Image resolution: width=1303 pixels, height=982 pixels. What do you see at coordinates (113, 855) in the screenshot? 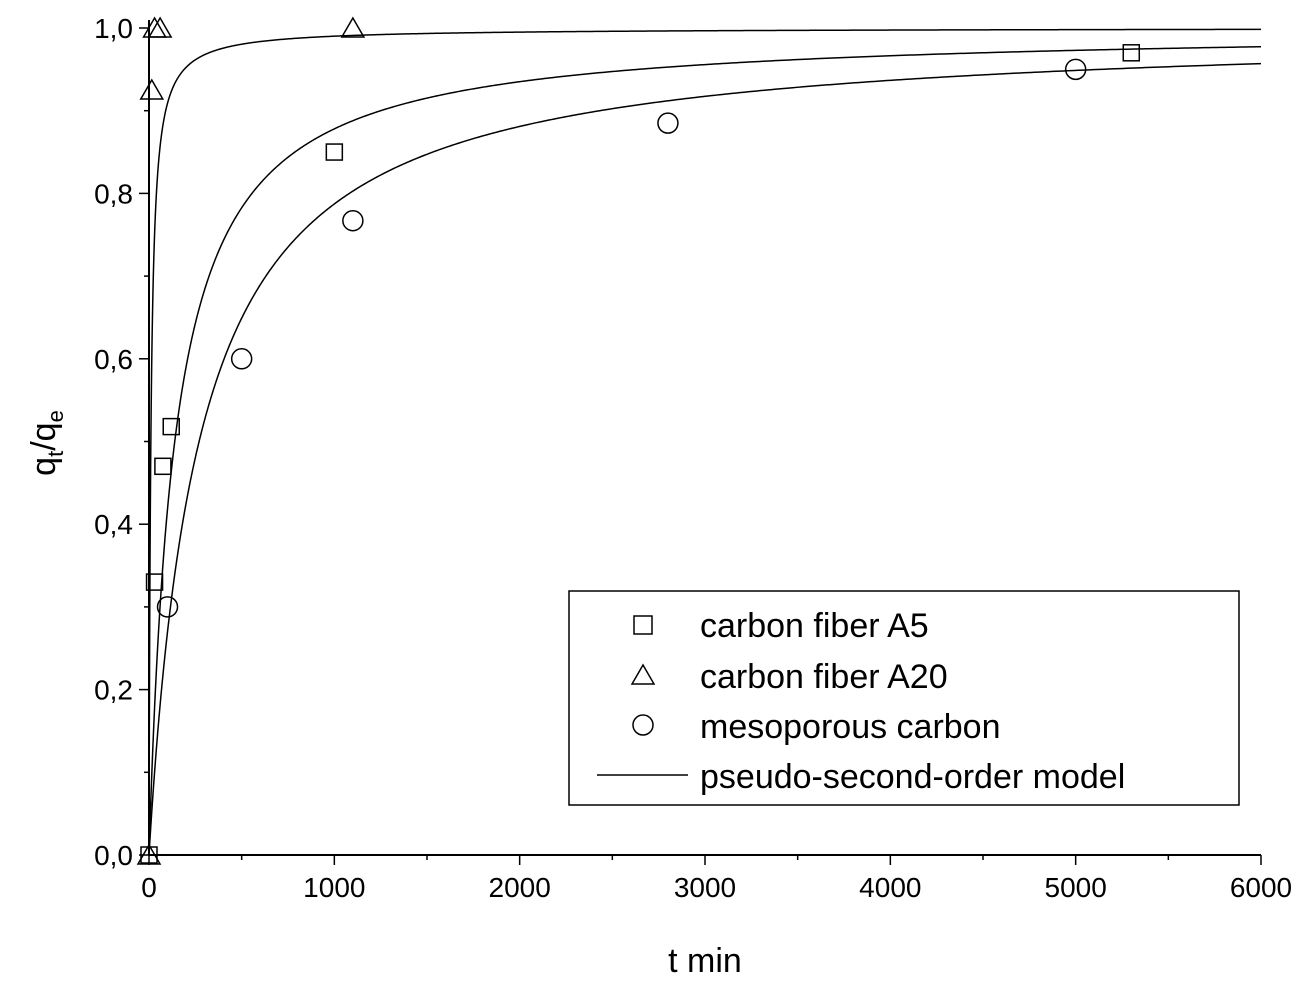
I see `y-tick-label: 0,0` at bounding box center [113, 855].